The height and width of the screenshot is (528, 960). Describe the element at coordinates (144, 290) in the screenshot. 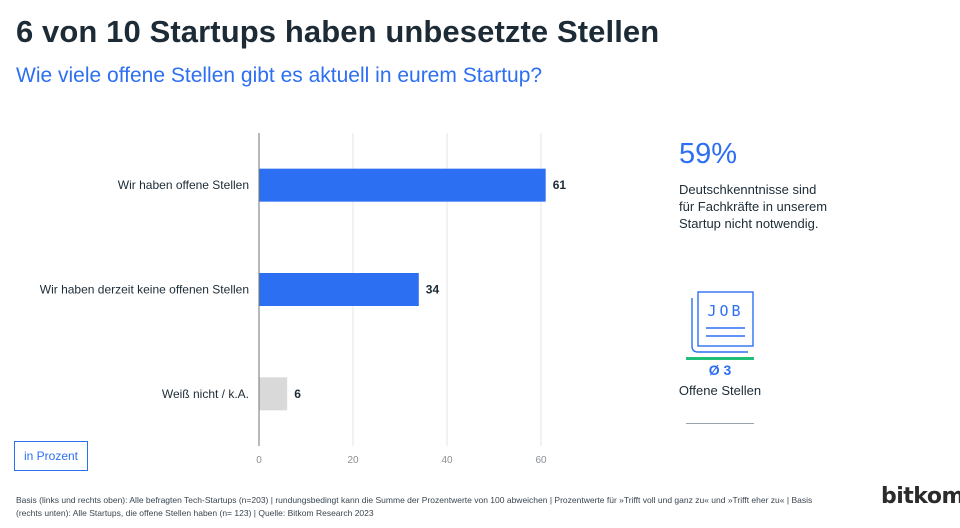

I see `category-label: Wir haben derzeit keine offenen Stellen` at that location.